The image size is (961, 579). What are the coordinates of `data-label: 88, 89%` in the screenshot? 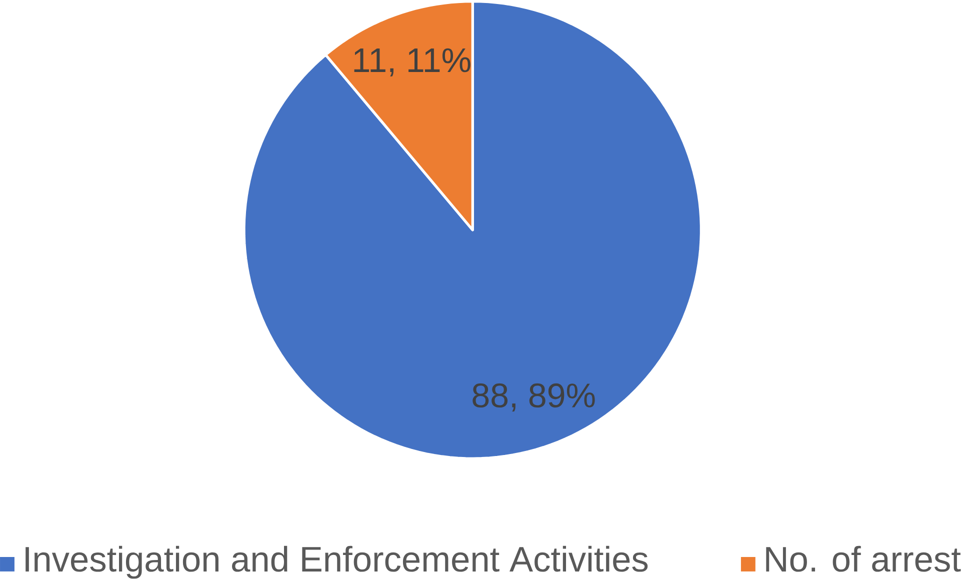 It's located at (533, 398).